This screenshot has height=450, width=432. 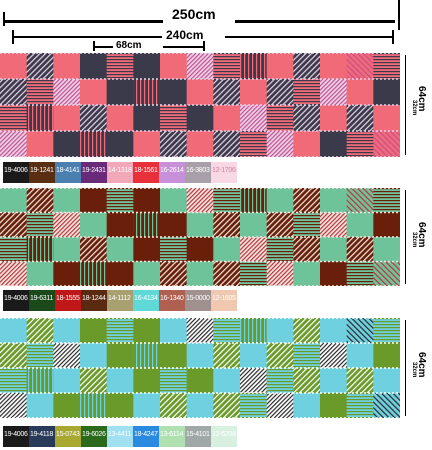 I want to click on color-swatch: 19-4006, so click(x=16, y=436).